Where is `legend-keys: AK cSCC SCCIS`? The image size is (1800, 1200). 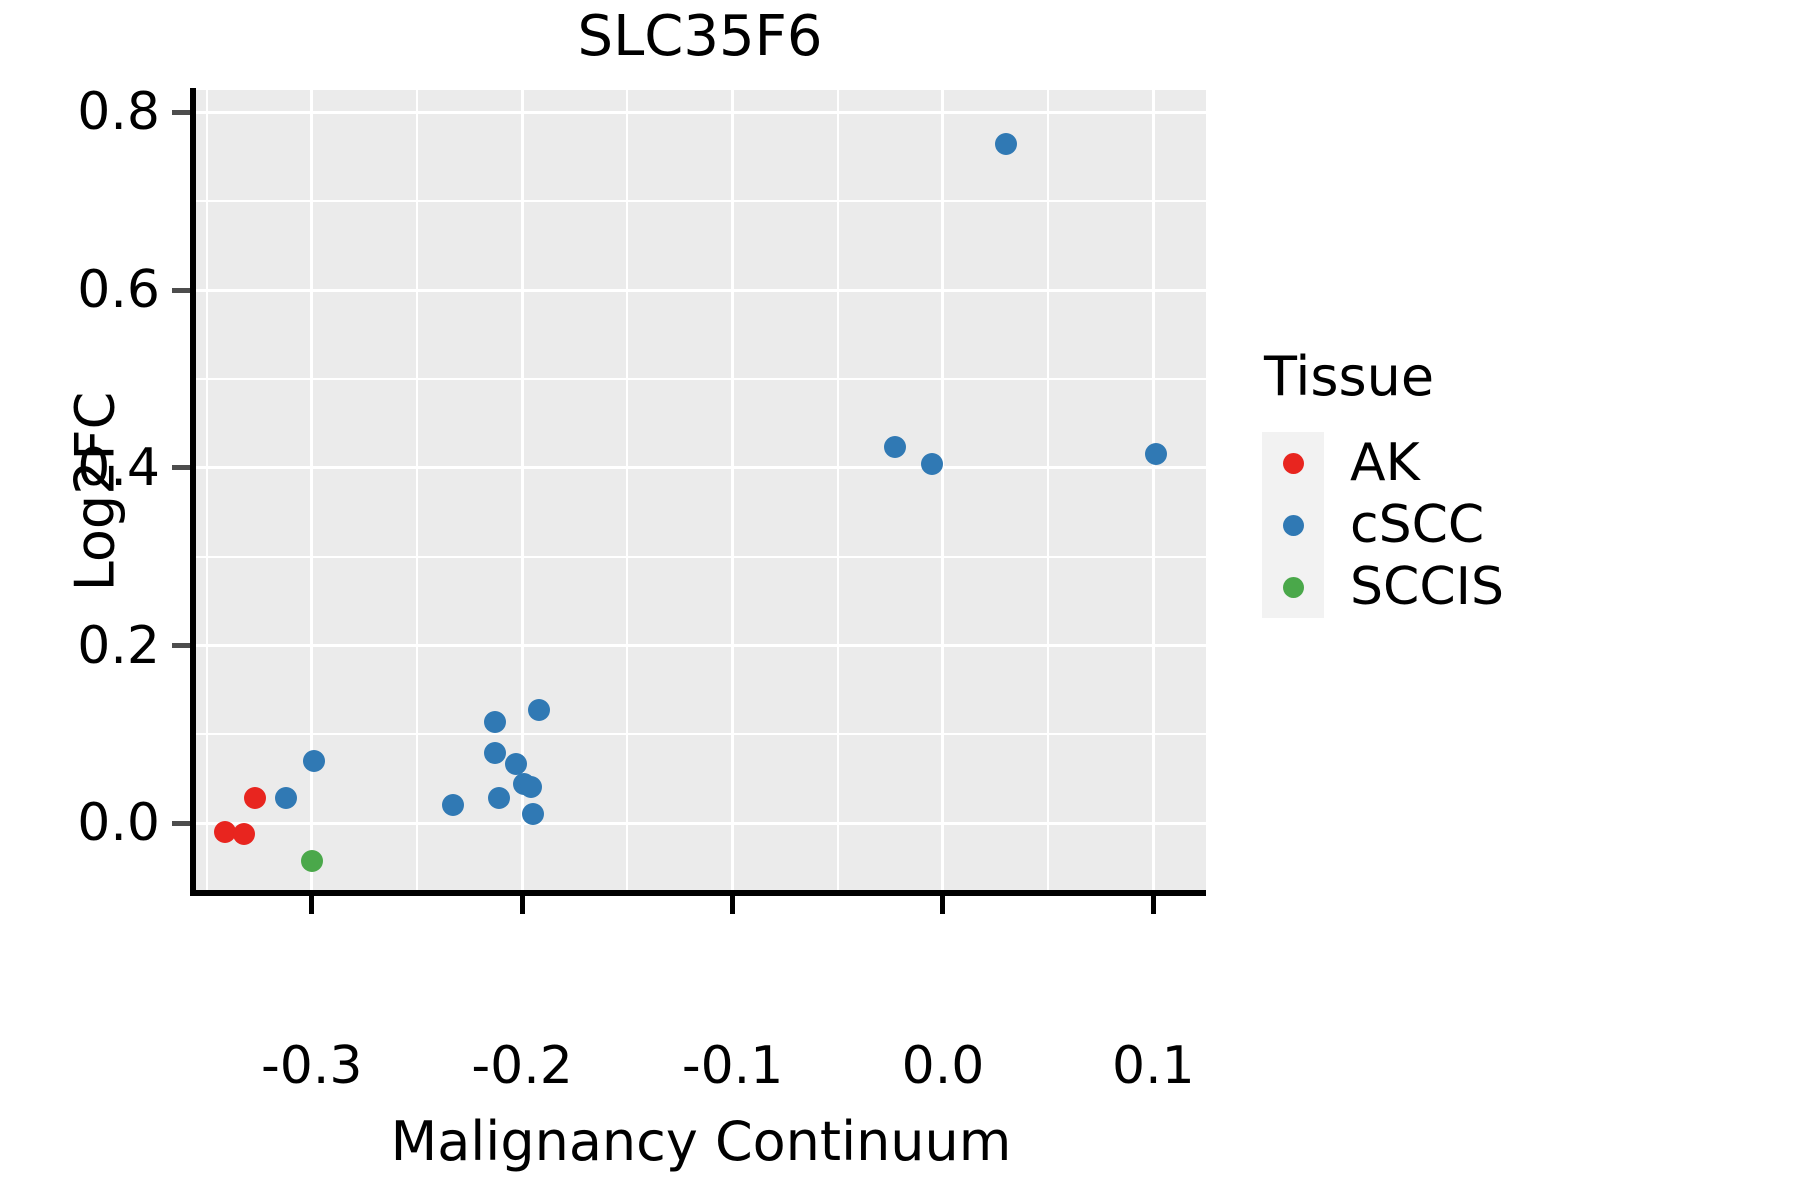
legend-keys: AK cSCC SCCIS is located at coordinates (1477, 525).